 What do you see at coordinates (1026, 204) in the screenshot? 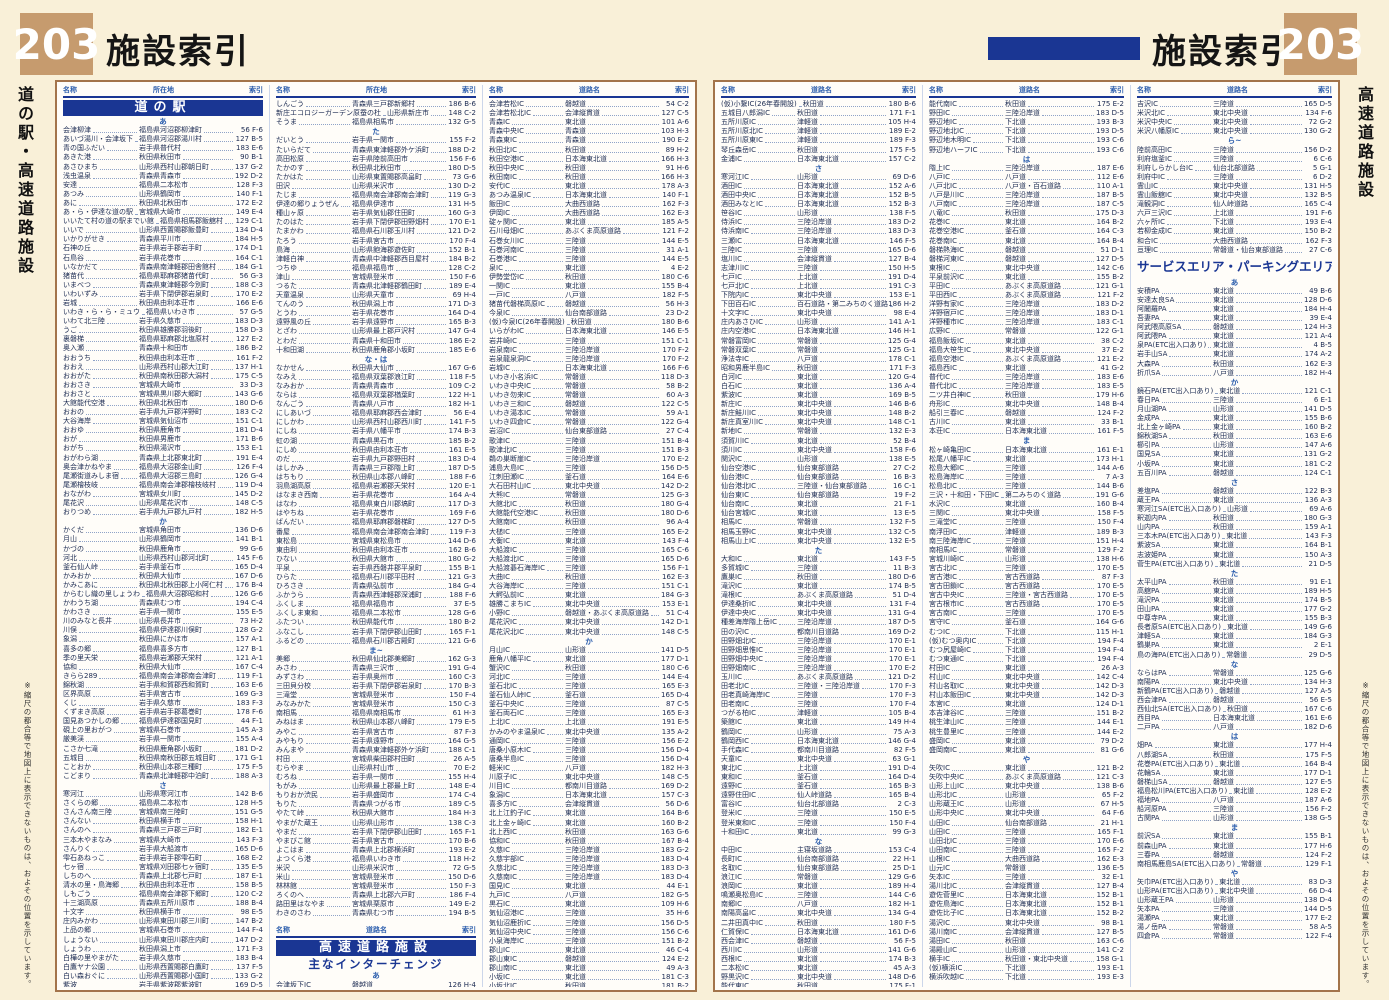
I see `index-row: 八戸南IC 三陸沿岸道 187 C-5` at bounding box center [1026, 204].